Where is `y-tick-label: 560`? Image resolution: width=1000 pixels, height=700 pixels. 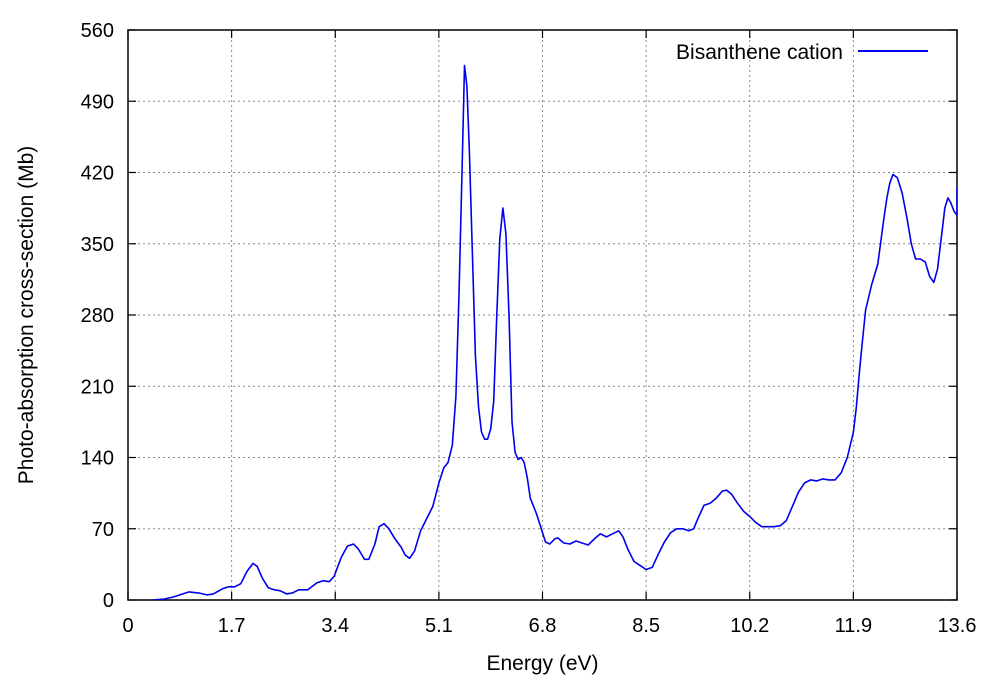 y-tick-label: 560 is located at coordinates (97, 31).